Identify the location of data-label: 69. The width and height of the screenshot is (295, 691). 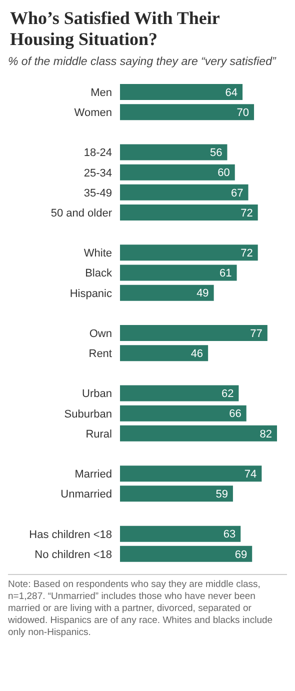
(241, 554).